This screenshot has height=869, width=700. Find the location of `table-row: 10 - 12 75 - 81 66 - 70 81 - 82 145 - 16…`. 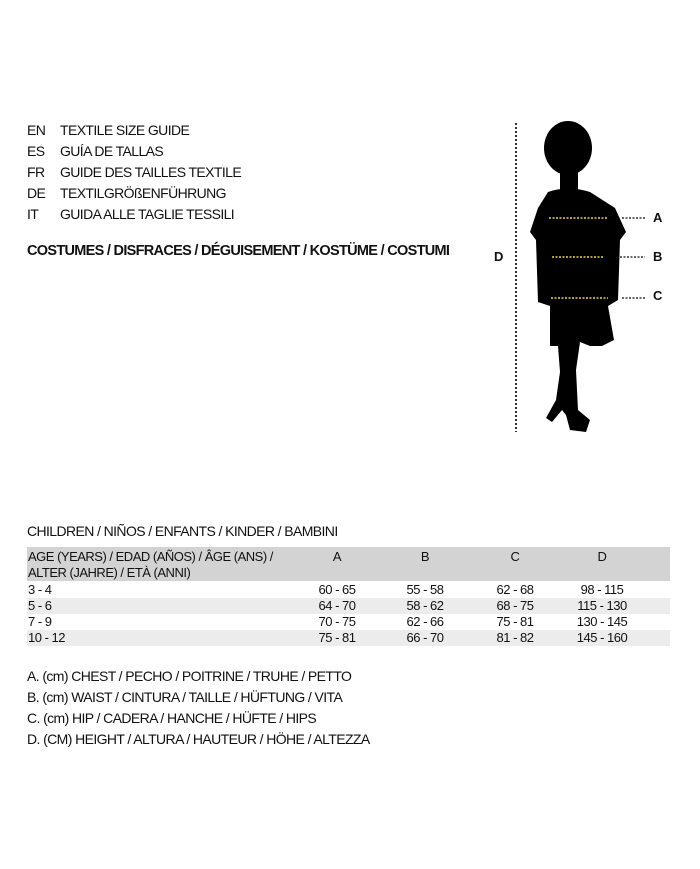

table-row: 10 - 12 75 - 81 66 - 70 81 - 82 145 - 16… is located at coordinates (348, 638).